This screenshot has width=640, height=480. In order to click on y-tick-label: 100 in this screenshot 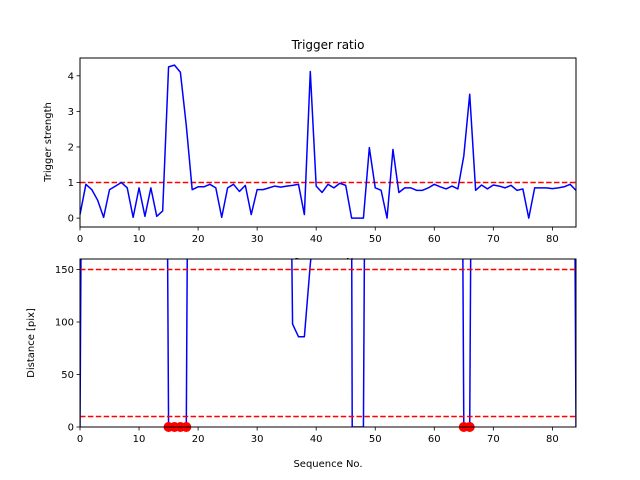, I will do `click(64, 323)`.